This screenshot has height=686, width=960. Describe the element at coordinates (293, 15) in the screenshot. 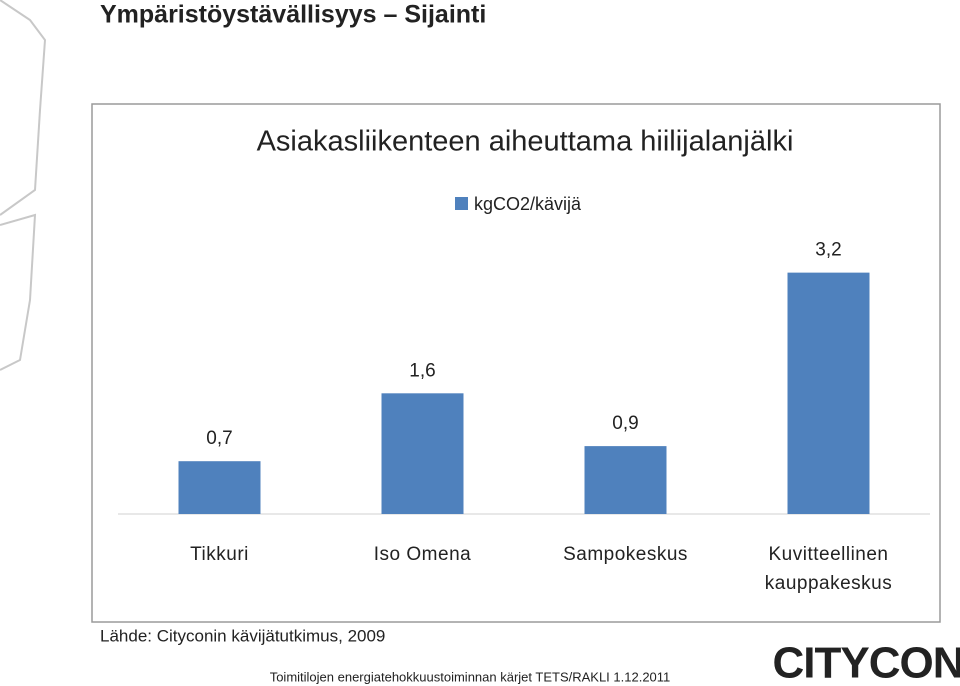

I see `slide-title: Ympäristöystävällisyys – Sijainti` at that location.